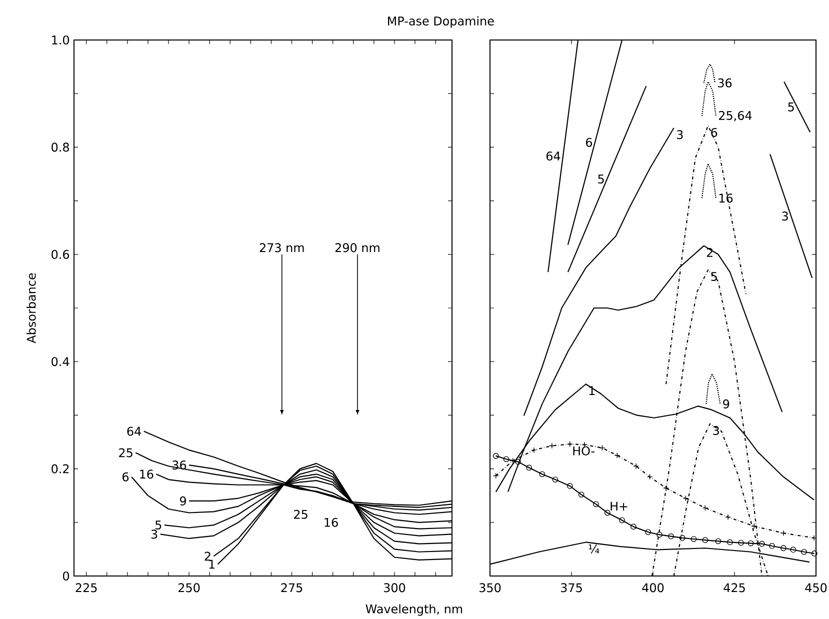 This screenshot has width=829, height=619. What do you see at coordinates (571, 587) in the screenshot?
I see `x-tick-label: 375` at bounding box center [571, 587].